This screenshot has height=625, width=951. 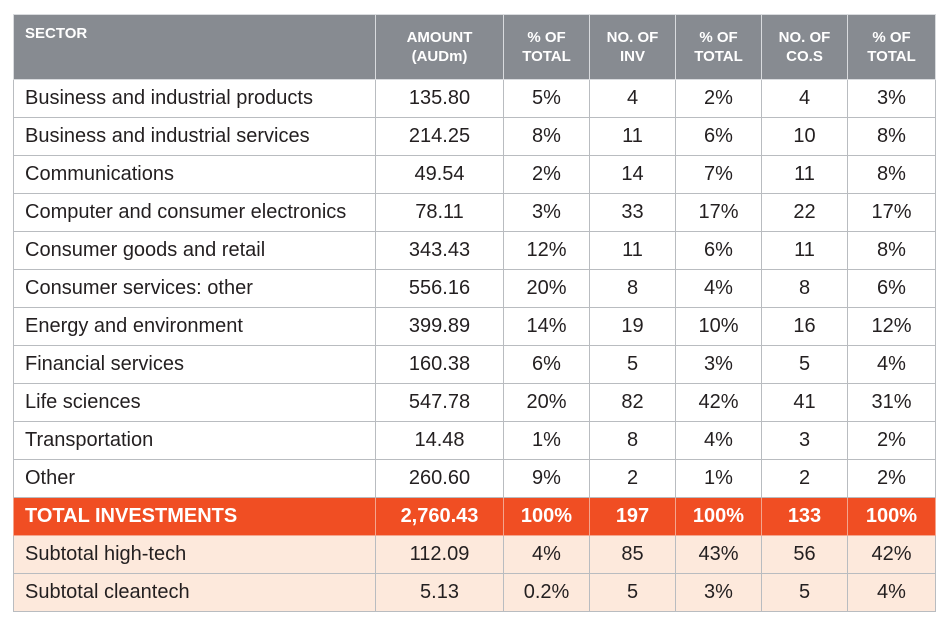 What do you see at coordinates (194, 136) in the screenshot?
I see `sector-cell: Business and industrial services` at bounding box center [194, 136].